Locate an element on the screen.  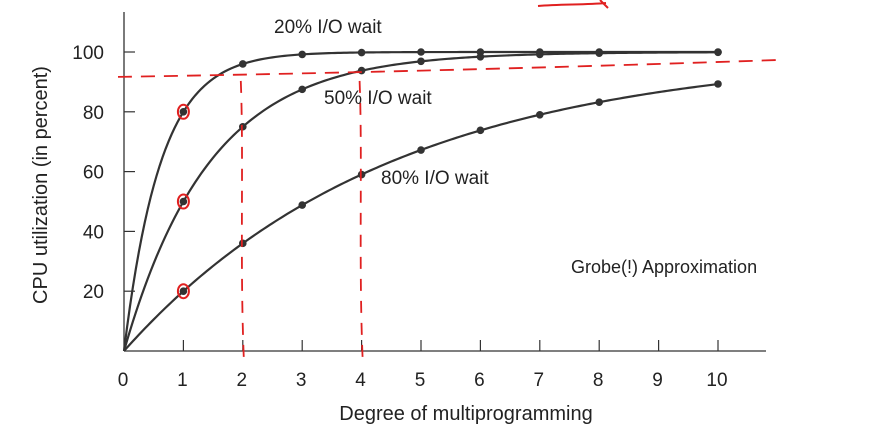
x-tick-label: 10 is located at coordinates (716, 380).